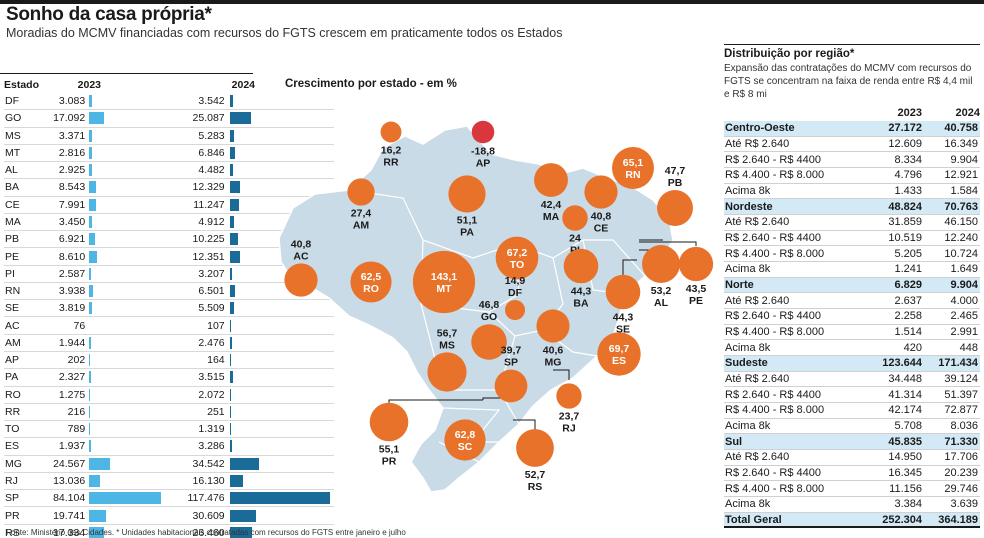 The image size is (984, 538). I want to click on header-2023: 2023, so click(89, 84).